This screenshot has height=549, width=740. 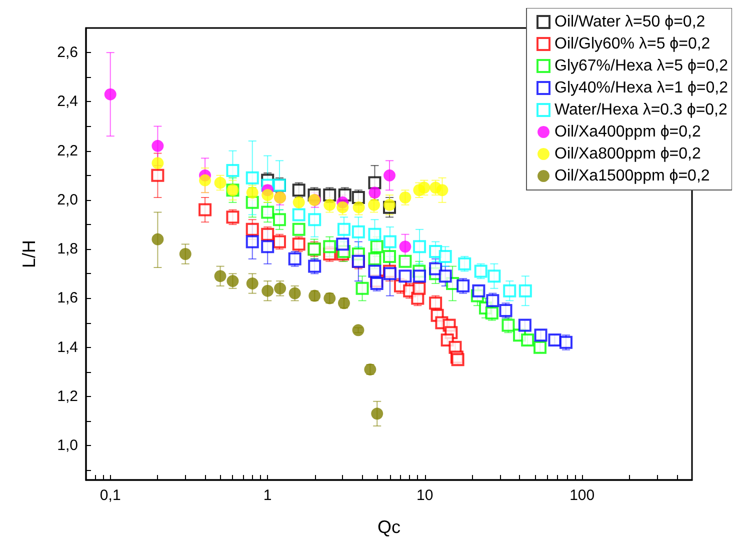 What do you see at coordinates (627, 154) in the screenshot?
I see `legend-label: Oil/Xa800ppm ϕ=0,2` at bounding box center [627, 154].